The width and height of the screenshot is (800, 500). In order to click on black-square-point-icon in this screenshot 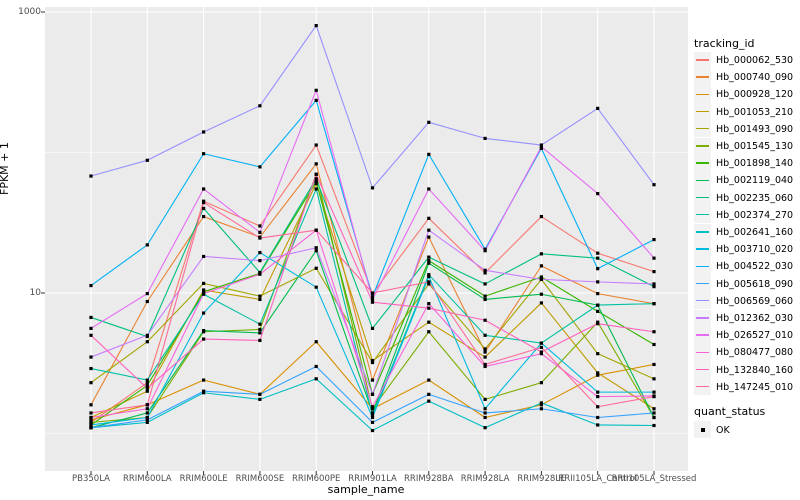, I will do `click(702, 429)`.